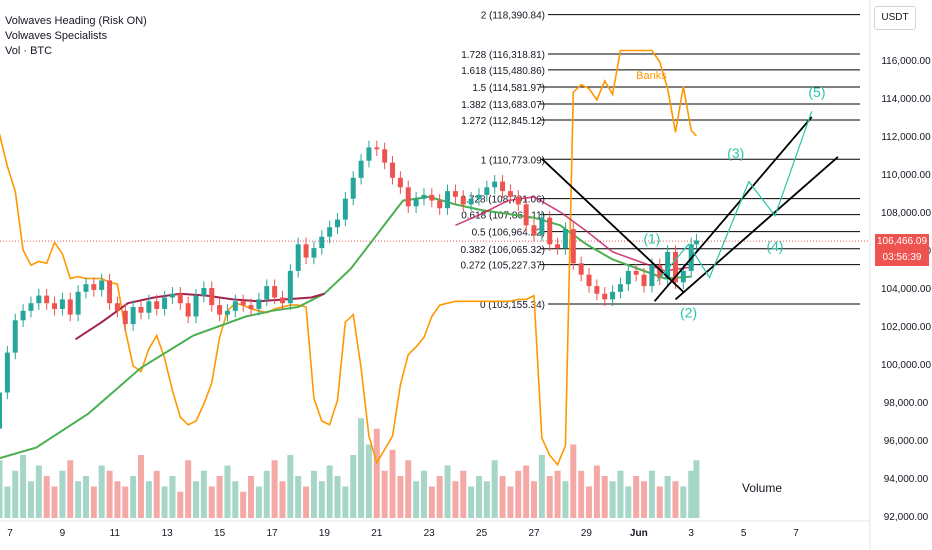  What do you see at coordinates (63, 533) in the screenshot?
I see `x-tick-label: 9` at bounding box center [63, 533].